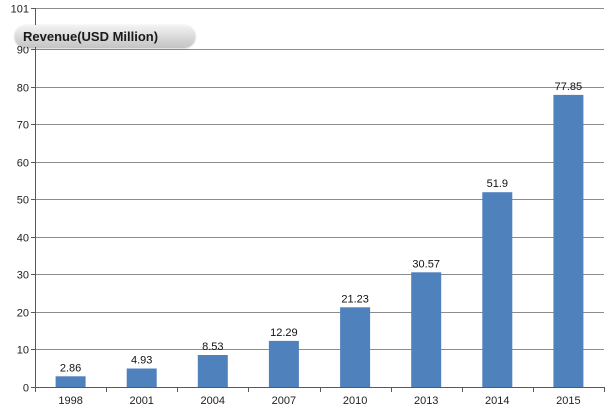 The image size is (605, 405). Describe the element at coordinates (568, 400) in the screenshot. I see `x-tick-label: 2015` at that location.